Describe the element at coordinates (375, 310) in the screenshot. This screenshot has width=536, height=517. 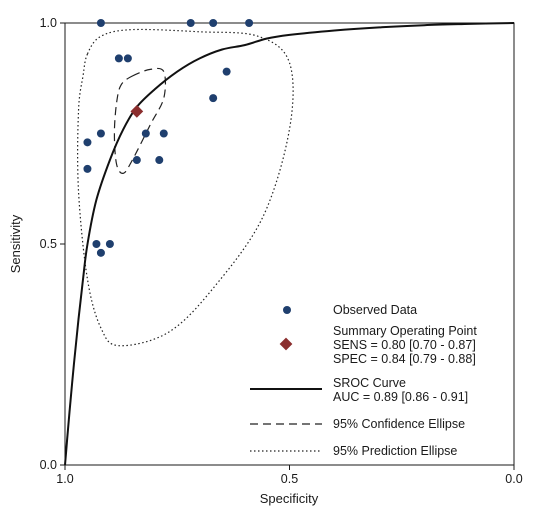
I see `legend-observed-label: Observed Data` at that location.